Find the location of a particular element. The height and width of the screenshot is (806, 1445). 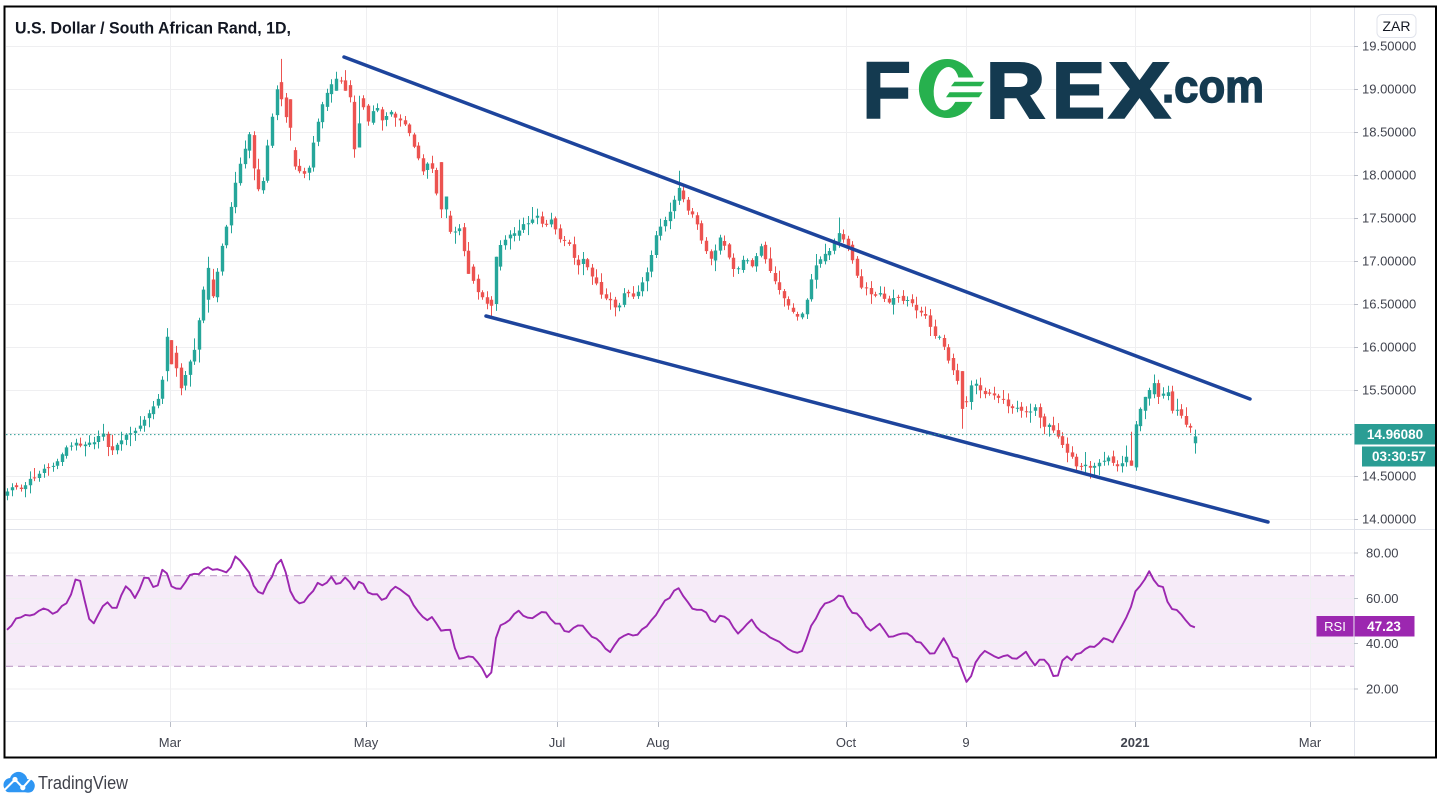

svg-text: 80.00 is located at coordinates (1382, 553).